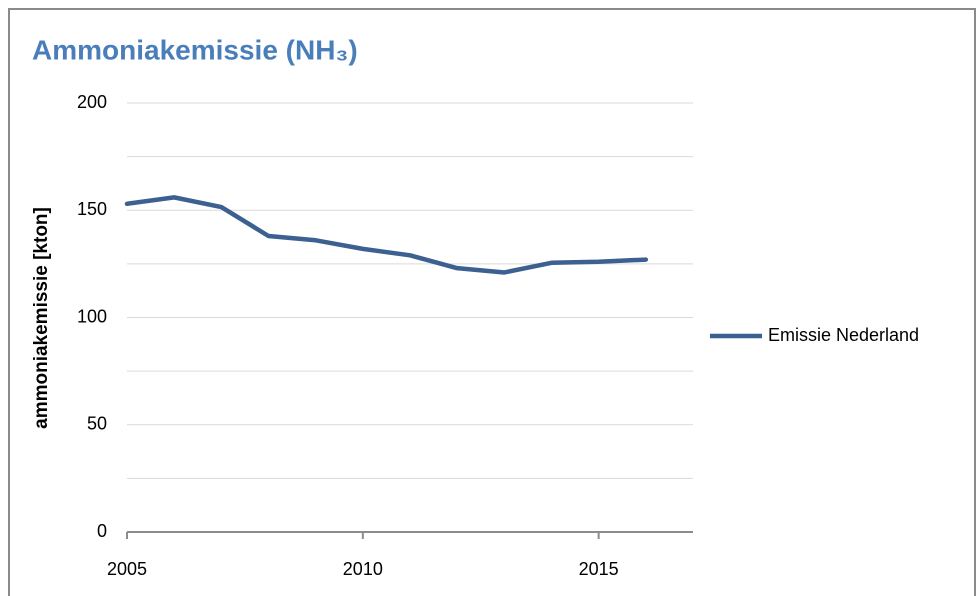 The image size is (979, 596). What do you see at coordinates (92, 316) in the screenshot?
I see `y-tick-label: 100` at bounding box center [92, 316].